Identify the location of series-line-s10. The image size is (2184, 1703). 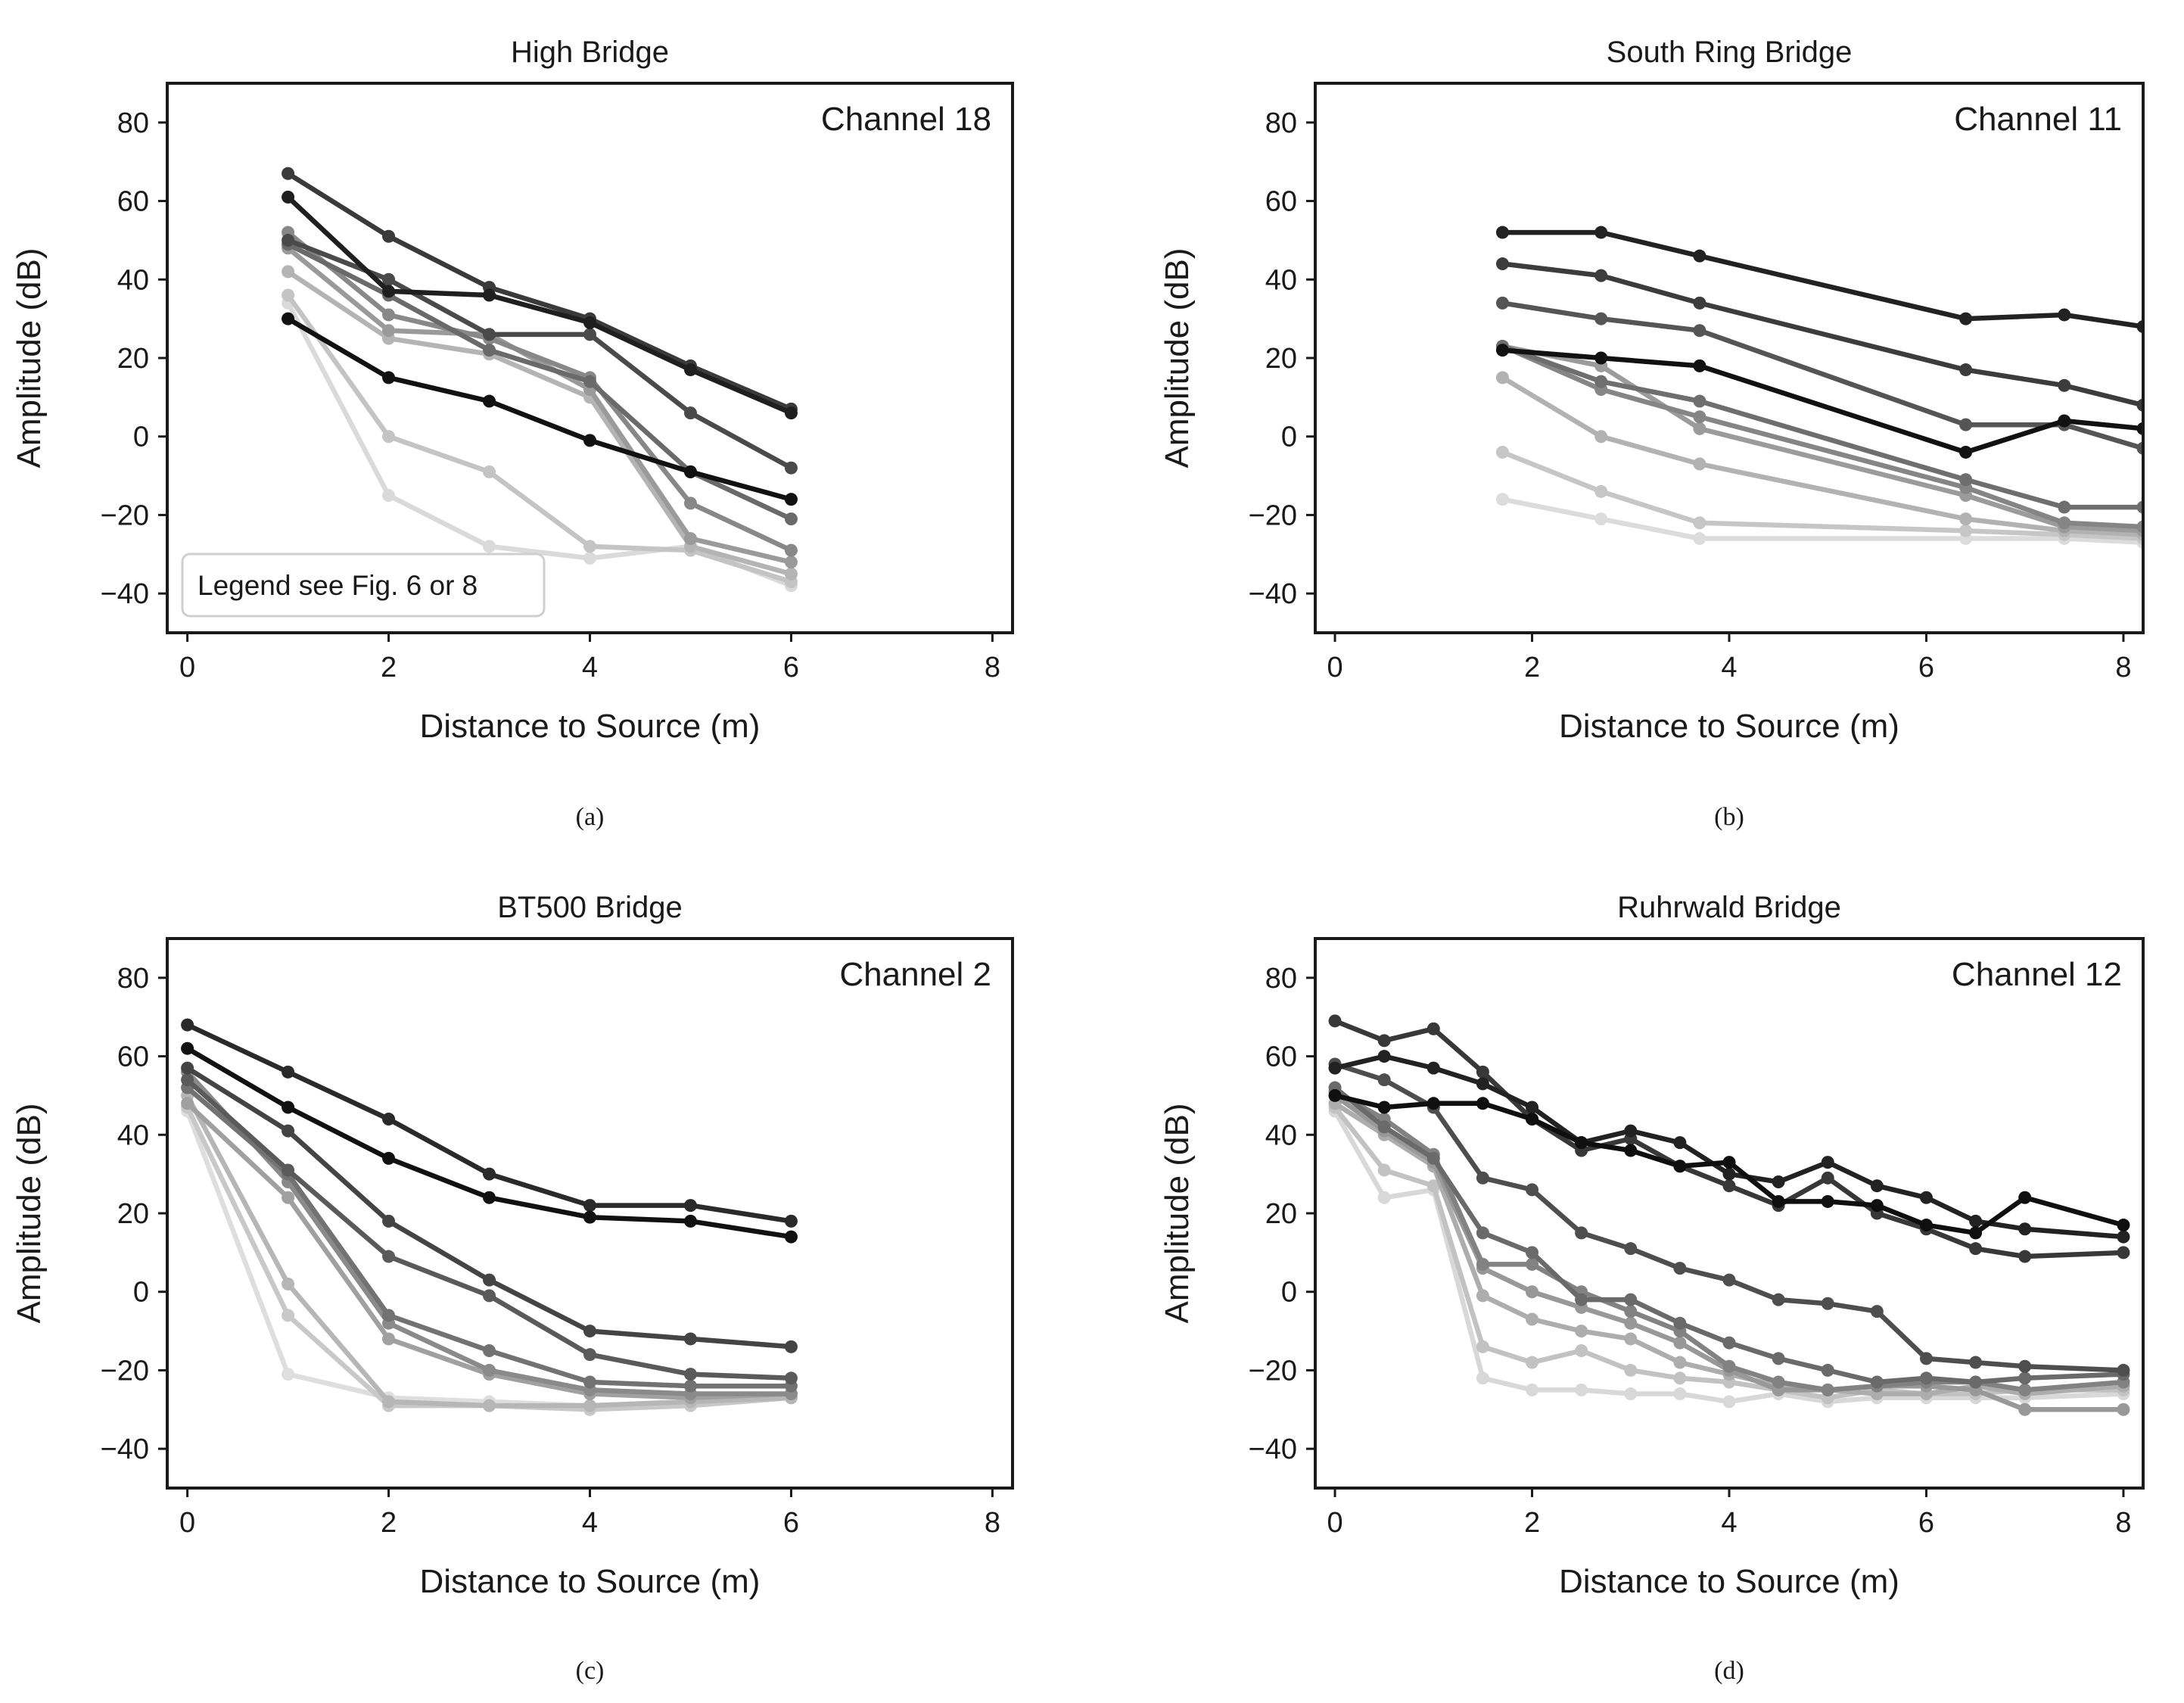
(1821, 521).